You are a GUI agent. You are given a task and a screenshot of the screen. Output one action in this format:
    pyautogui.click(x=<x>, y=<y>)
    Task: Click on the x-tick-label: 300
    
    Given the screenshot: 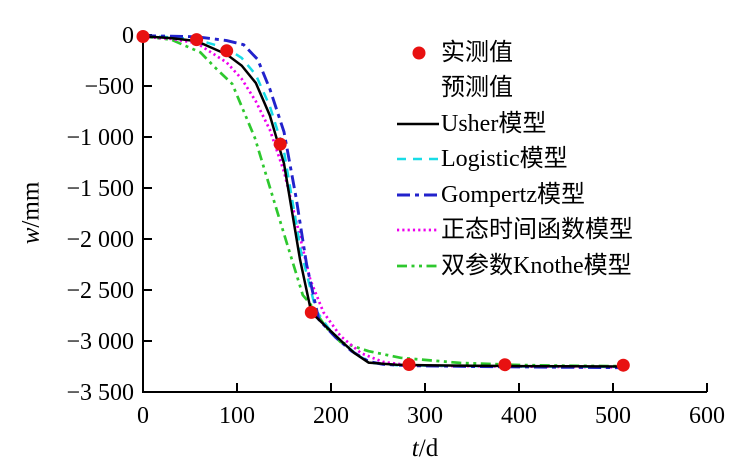 What is the action you would take?
    pyautogui.click(x=425, y=416)
    